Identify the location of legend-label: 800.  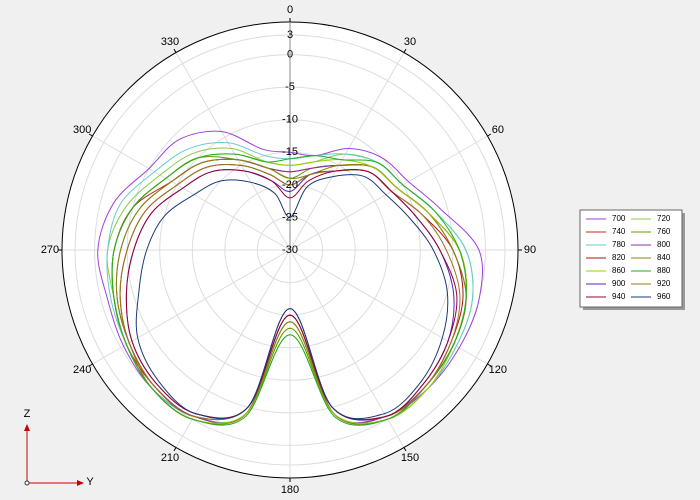
(664, 244).